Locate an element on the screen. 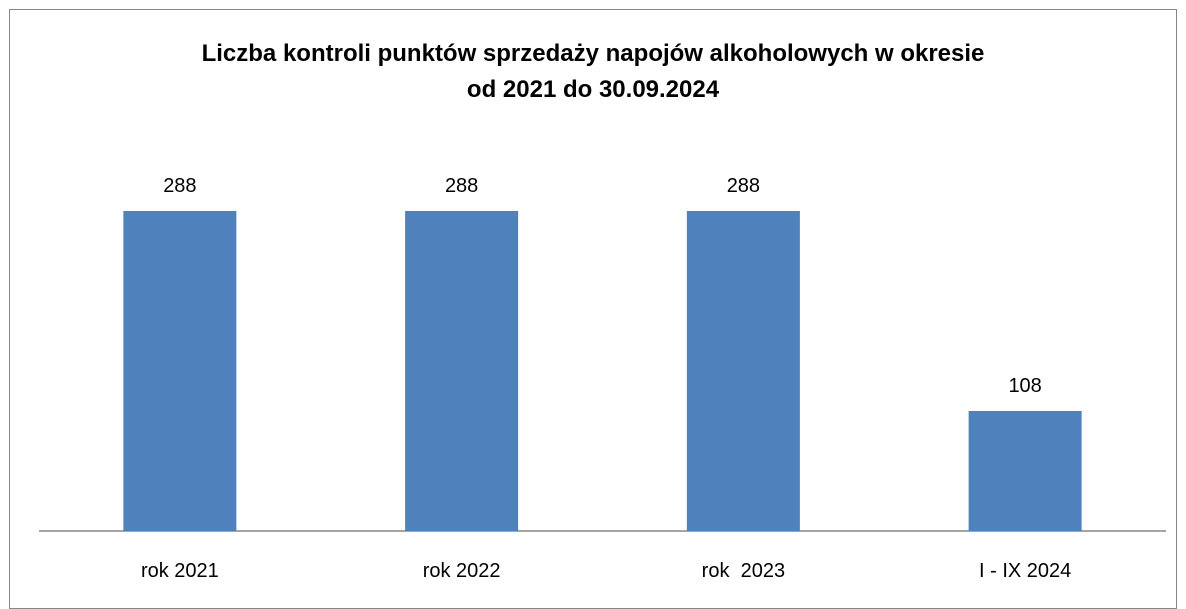  value-label-4: 108 is located at coordinates (1024, 386).